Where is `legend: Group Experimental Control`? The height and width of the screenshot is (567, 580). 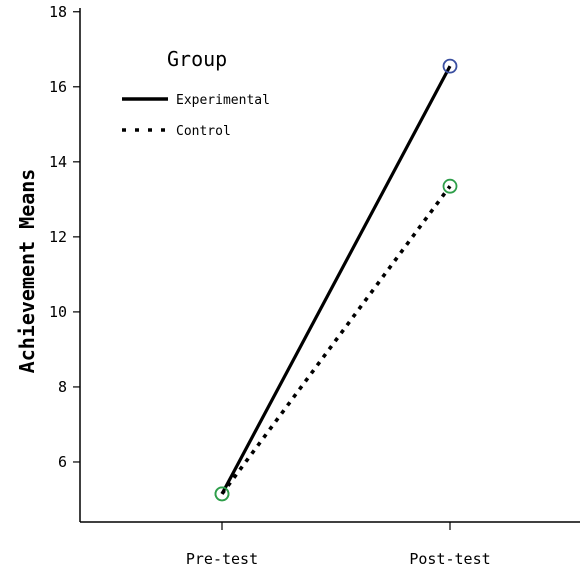 legend: Group Experimental Control is located at coordinates (196, 93).